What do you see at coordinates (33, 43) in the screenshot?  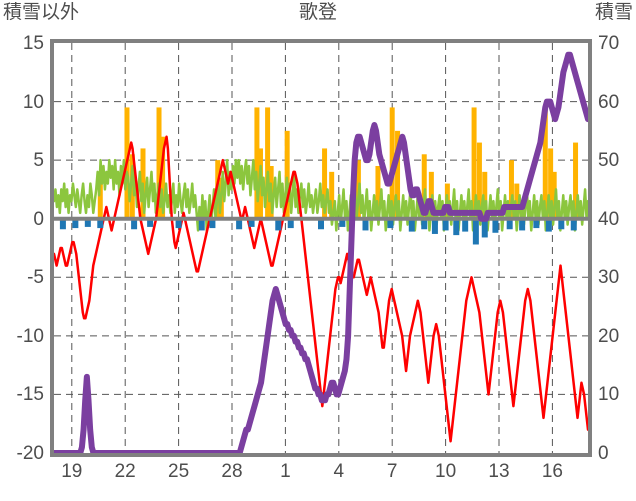 I see `left-tick-15: 15` at bounding box center [33, 43].